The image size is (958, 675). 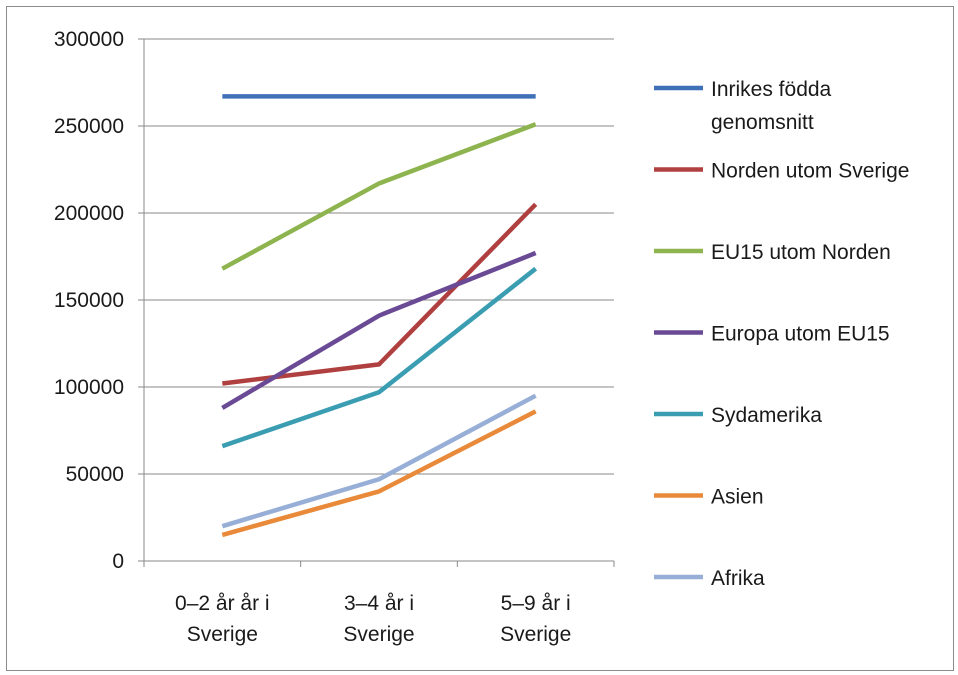 What do you see at coordinates (771, 106) in the screenshot?
I see `legend-label: Inrikes födda genomsnitt` at bounding box center [771, 106].